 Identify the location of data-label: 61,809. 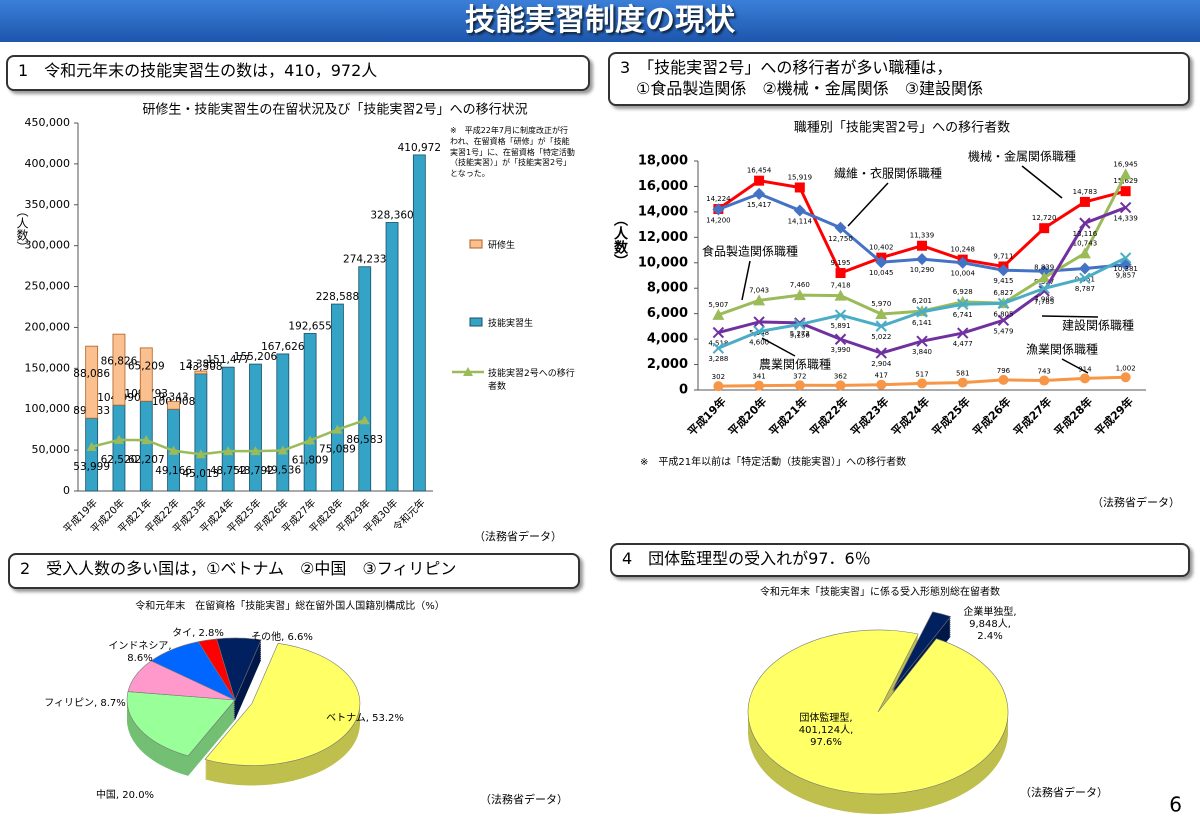
(310, 460).